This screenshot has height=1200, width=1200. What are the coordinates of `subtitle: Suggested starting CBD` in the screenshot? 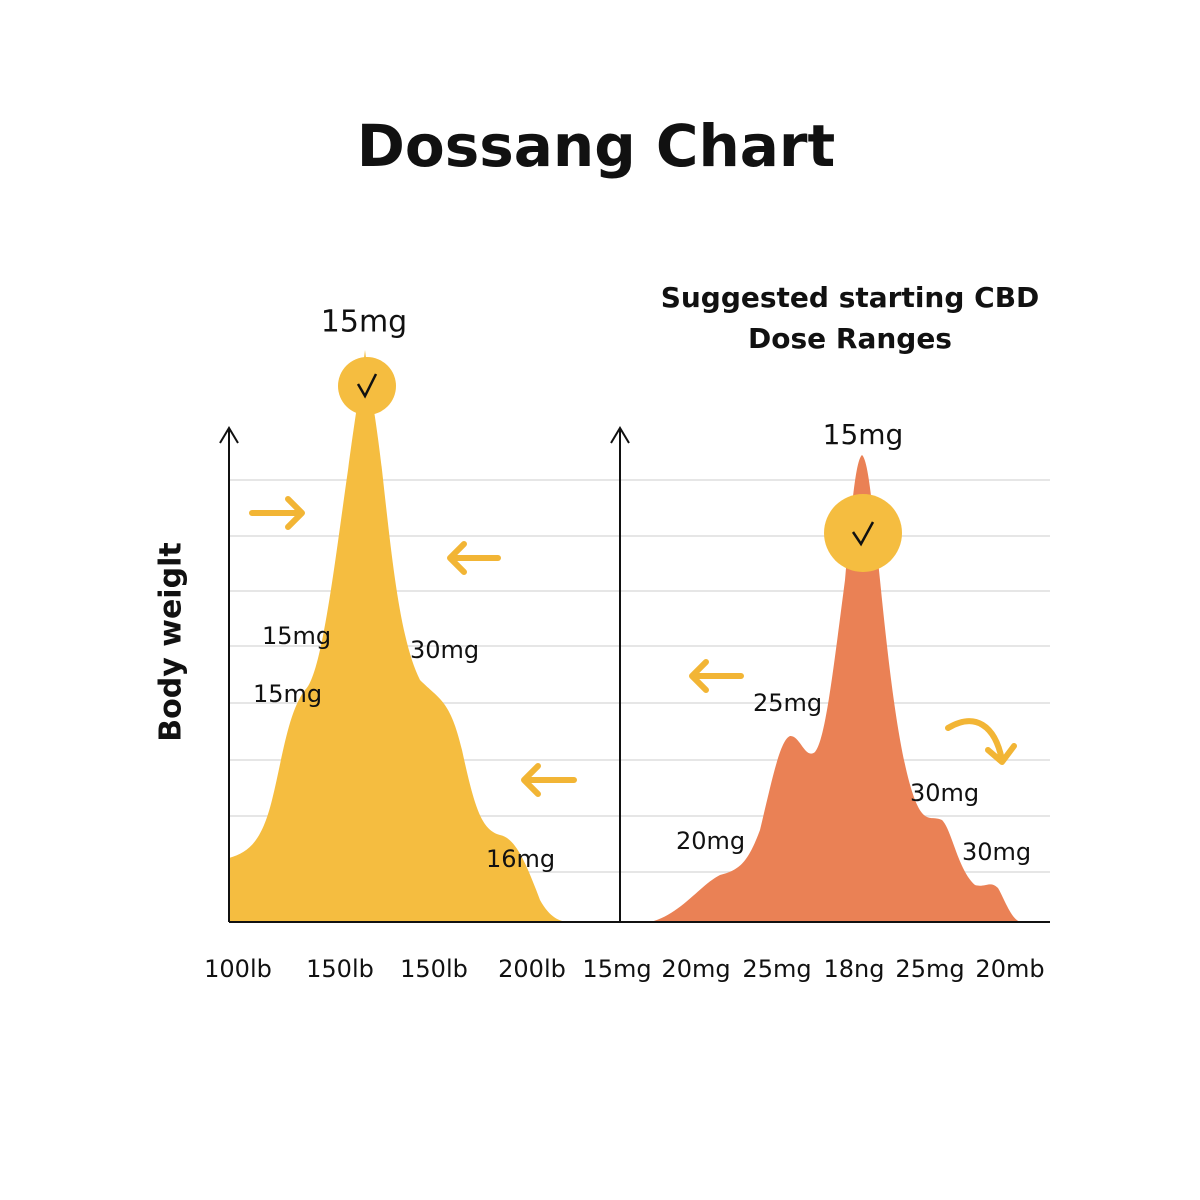 It's located at (850, 297).